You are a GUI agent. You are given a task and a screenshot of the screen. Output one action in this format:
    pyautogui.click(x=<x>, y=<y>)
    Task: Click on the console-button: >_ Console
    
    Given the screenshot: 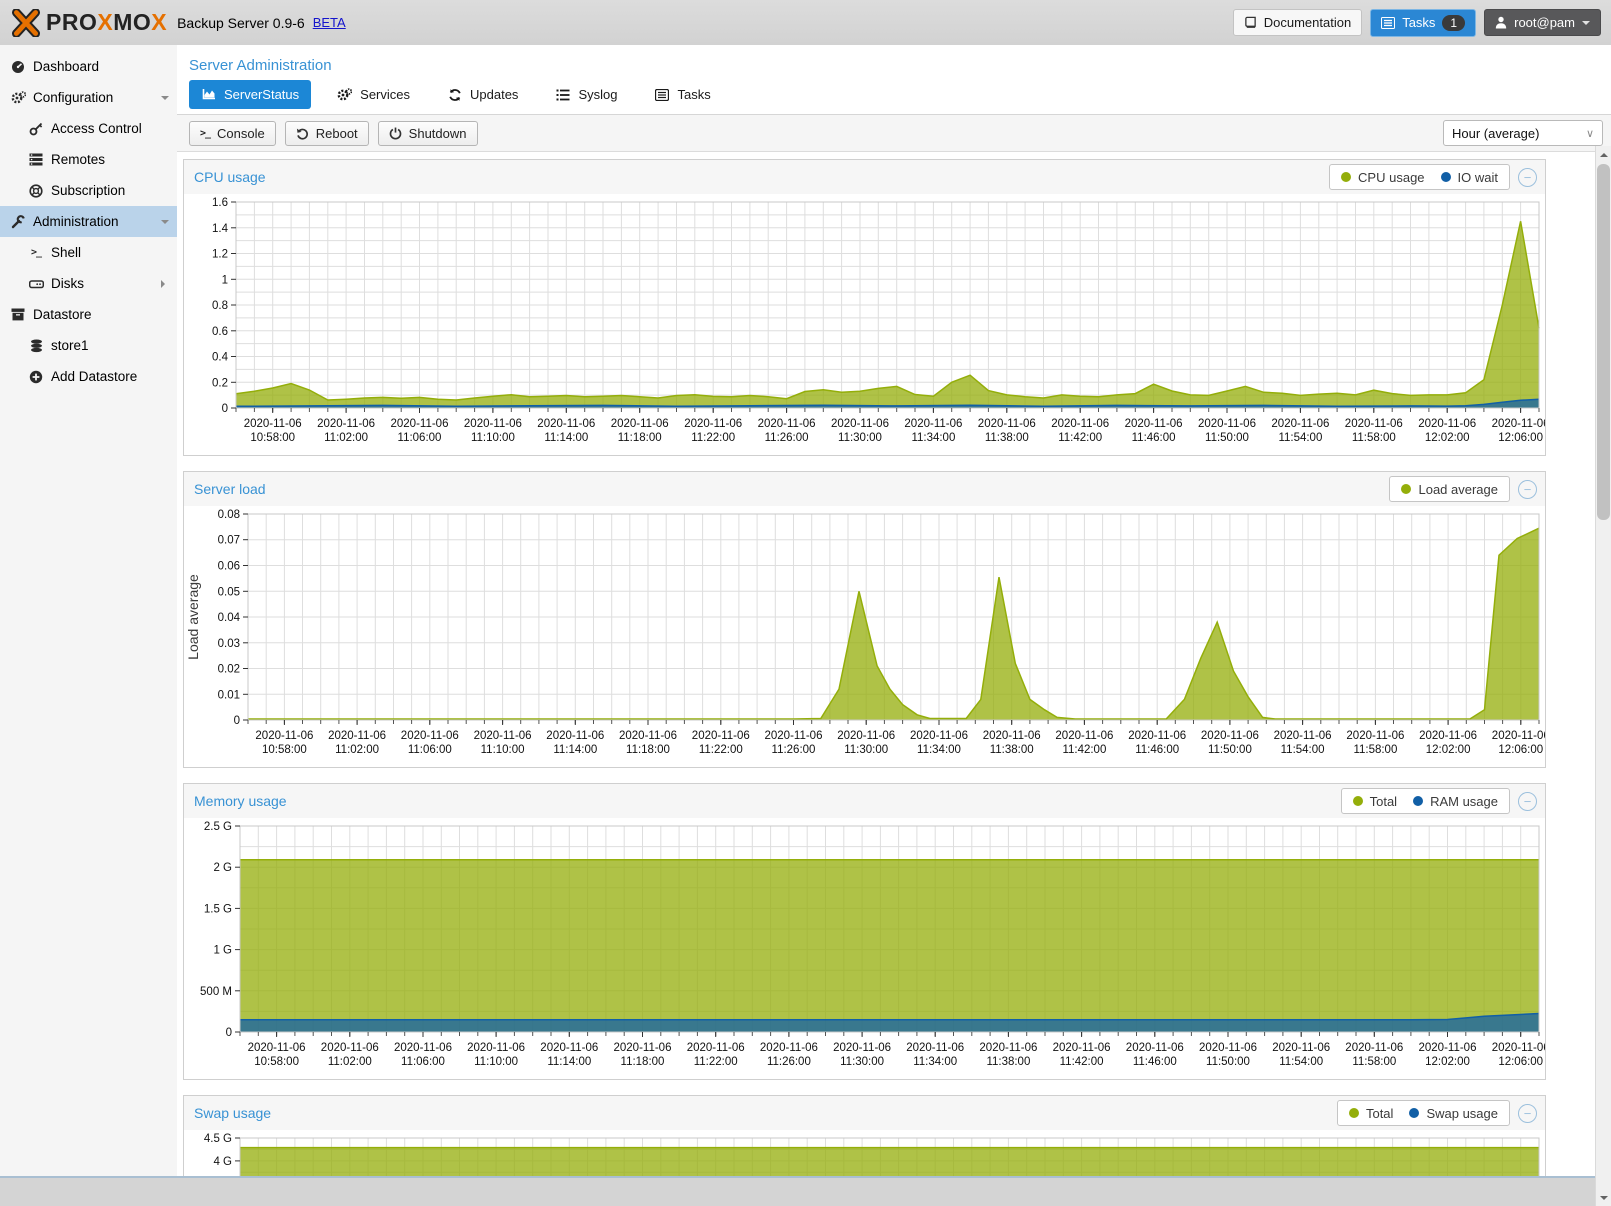 What is the action you would take?
    pyautogui.click(x=232, y=133)
    